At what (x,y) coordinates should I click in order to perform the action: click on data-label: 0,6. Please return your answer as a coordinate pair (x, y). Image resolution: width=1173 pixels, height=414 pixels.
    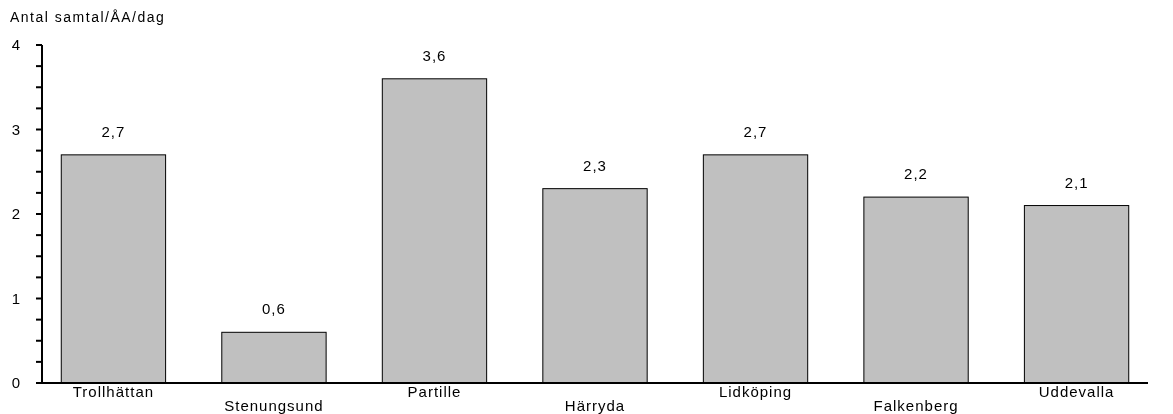
    Looking at the image, I should click on (274, 309).